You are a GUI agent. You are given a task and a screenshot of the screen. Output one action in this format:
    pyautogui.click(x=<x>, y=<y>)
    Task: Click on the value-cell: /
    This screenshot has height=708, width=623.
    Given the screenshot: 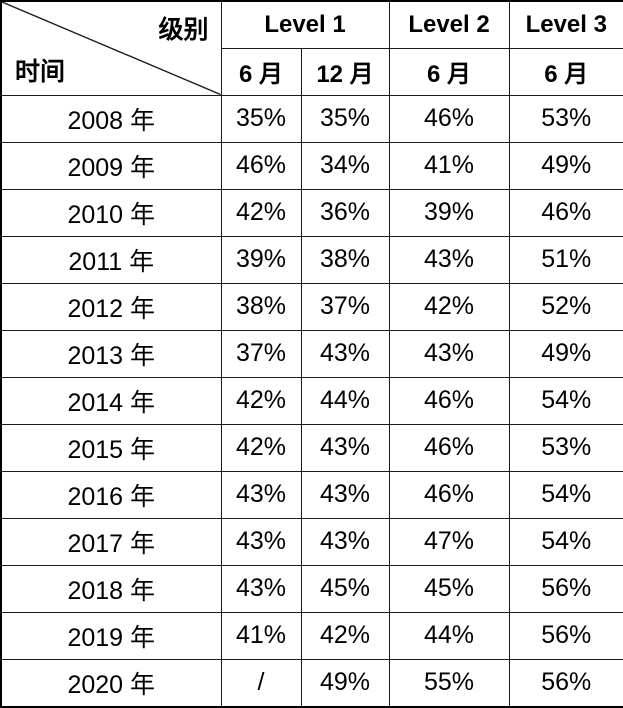 What is the action you would take?
    pyautogui.click(x=261, y=683)
    